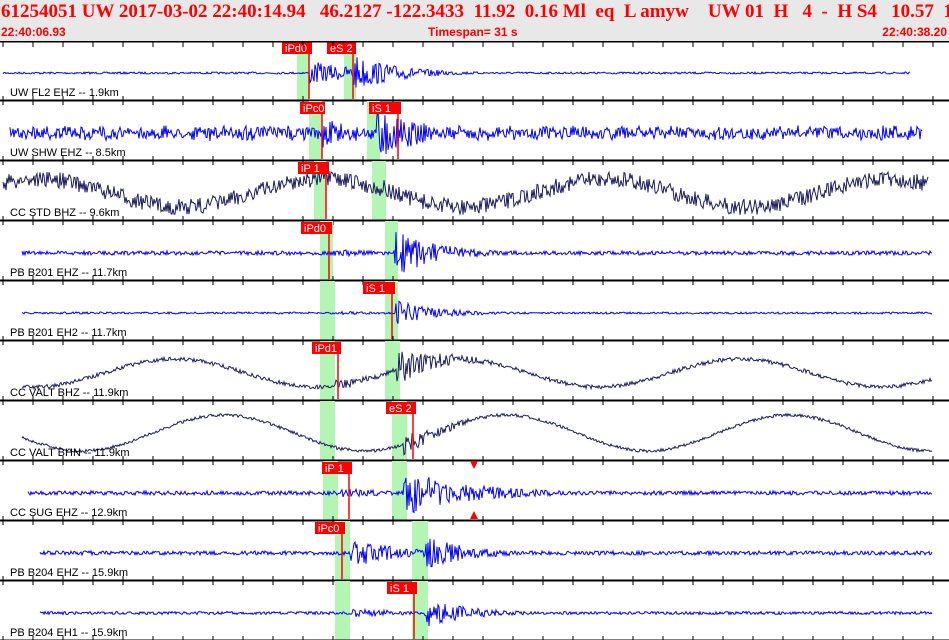  I want to click on channel-row: eS 2 CC VALT BHN -- 11.9km, so click(474, 433).